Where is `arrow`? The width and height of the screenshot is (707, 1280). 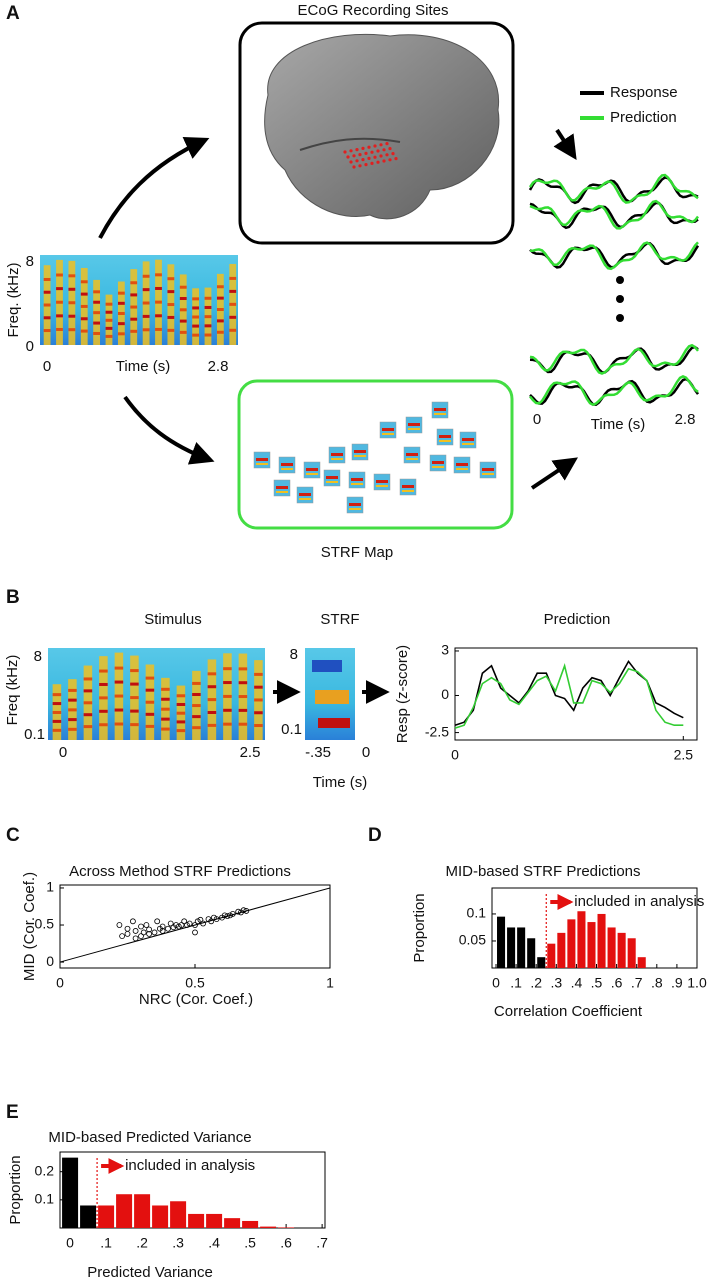
arrow is located at coordinates (169, 430).